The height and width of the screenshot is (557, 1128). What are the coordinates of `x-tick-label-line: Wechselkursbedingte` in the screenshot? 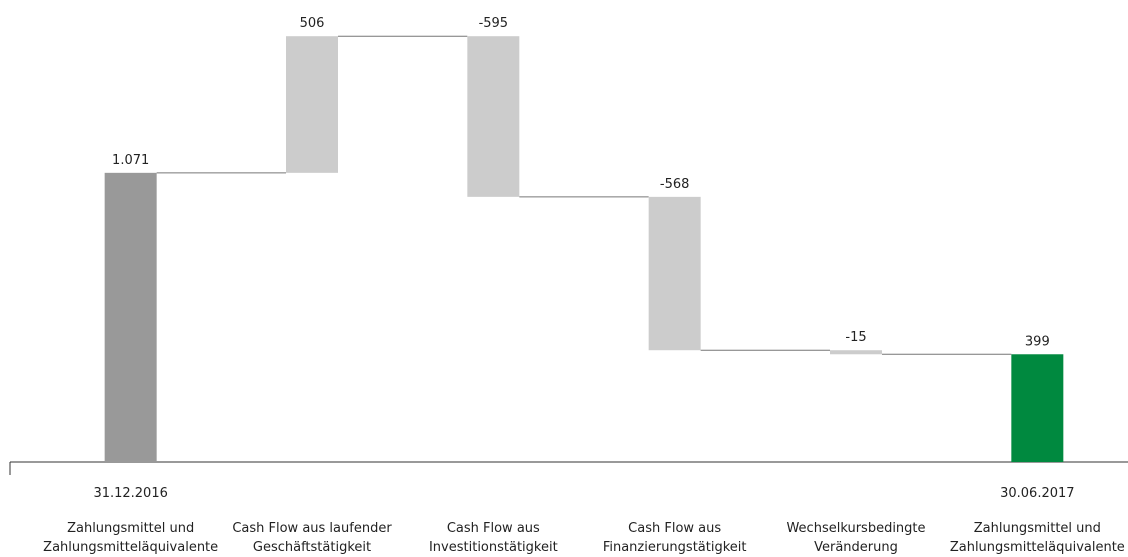 It's located at (855, 528).